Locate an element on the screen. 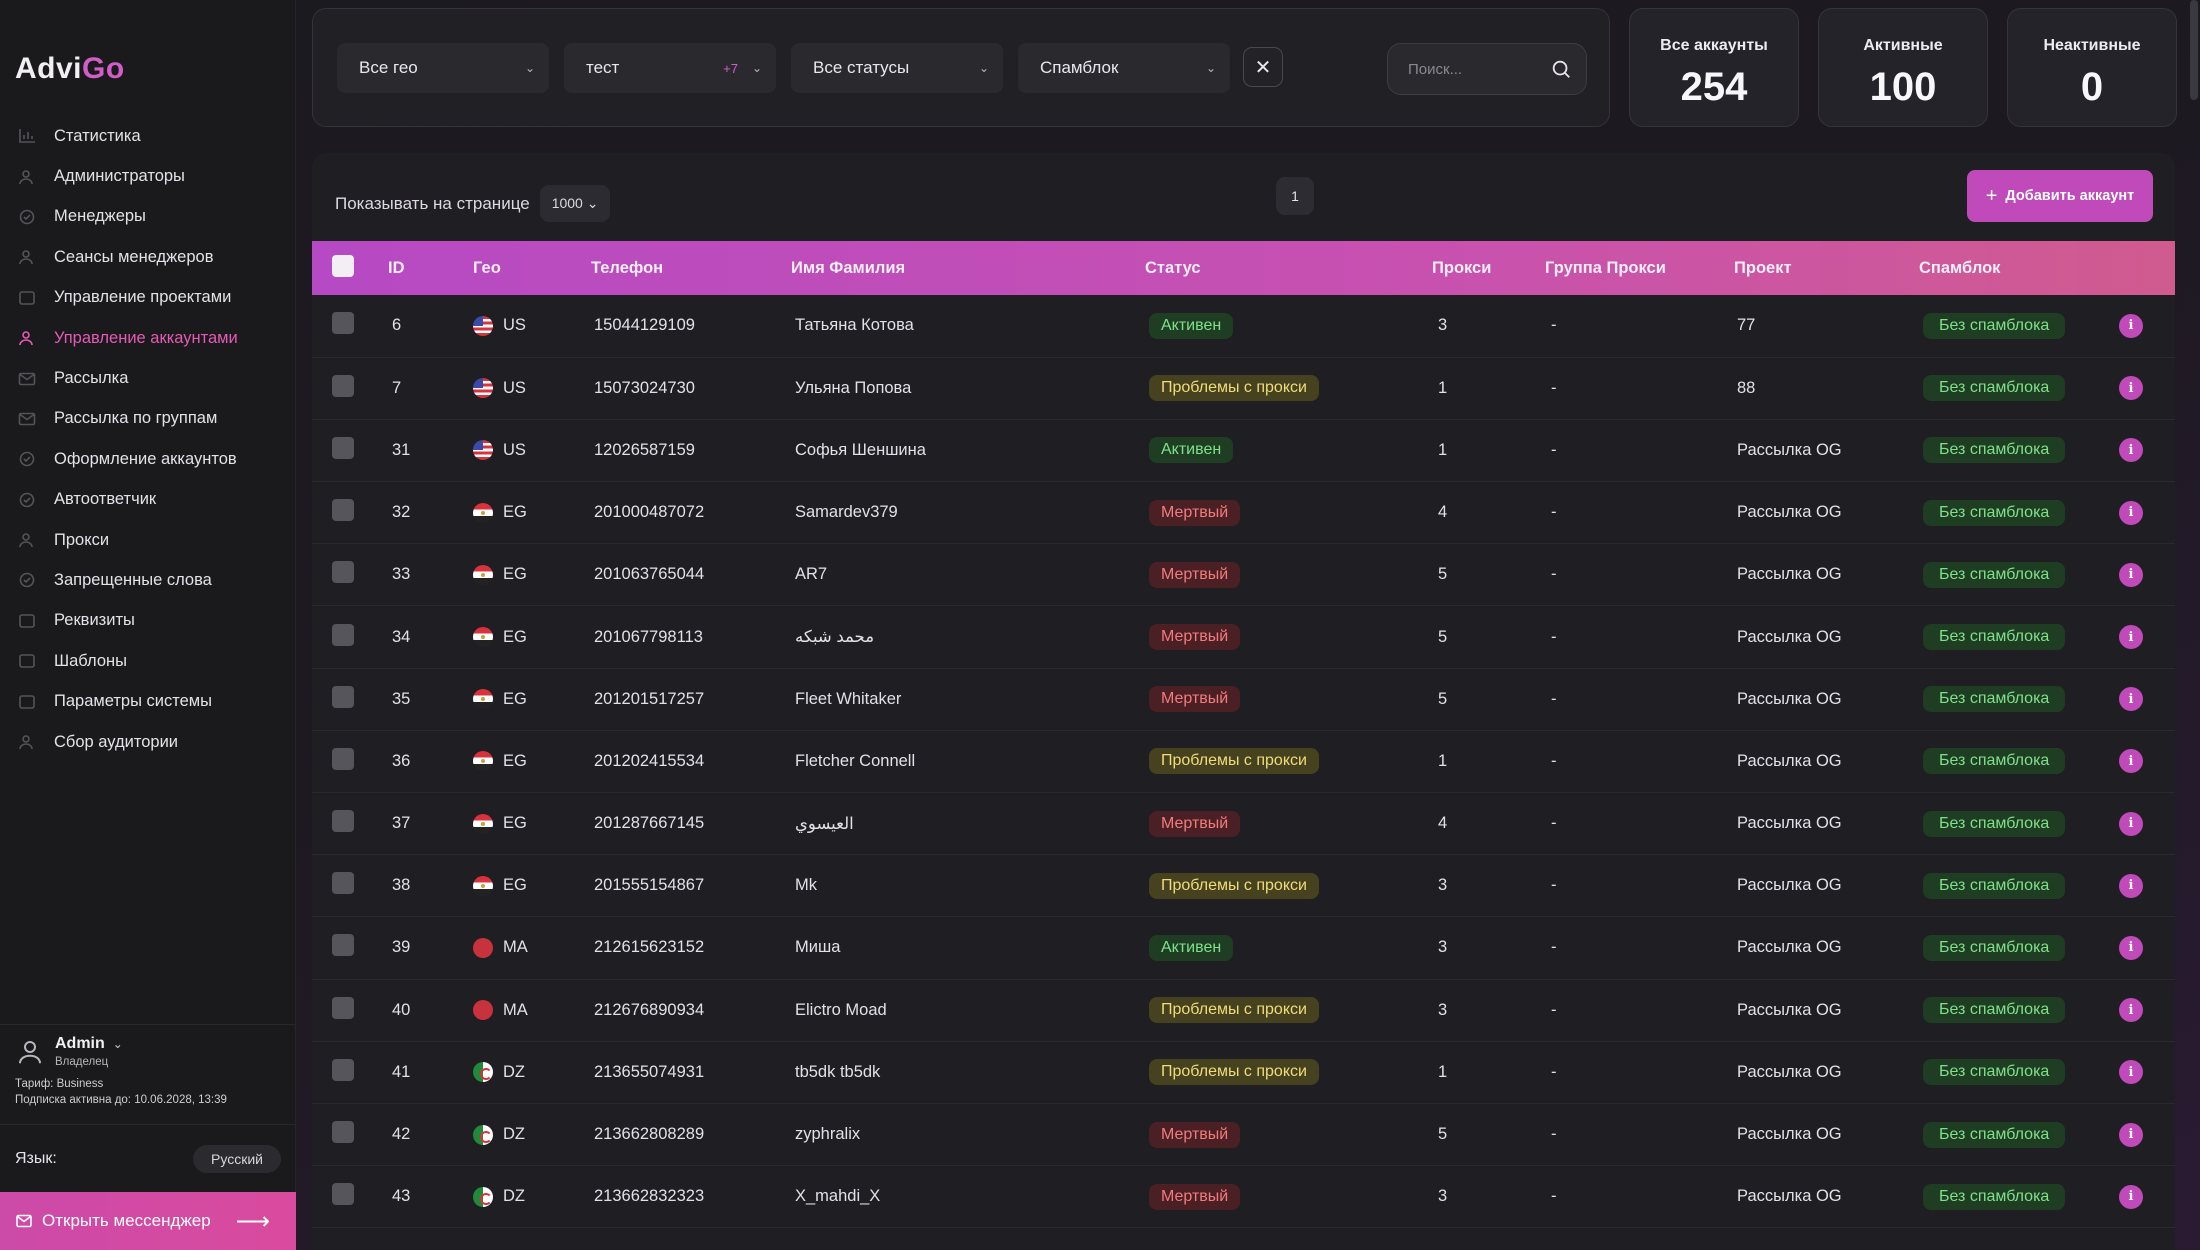 Image resolution: width=2200 pixels, height=1250 pixels. stat-inactive: Неактивные 0 is located at coordinates (2092, 67).